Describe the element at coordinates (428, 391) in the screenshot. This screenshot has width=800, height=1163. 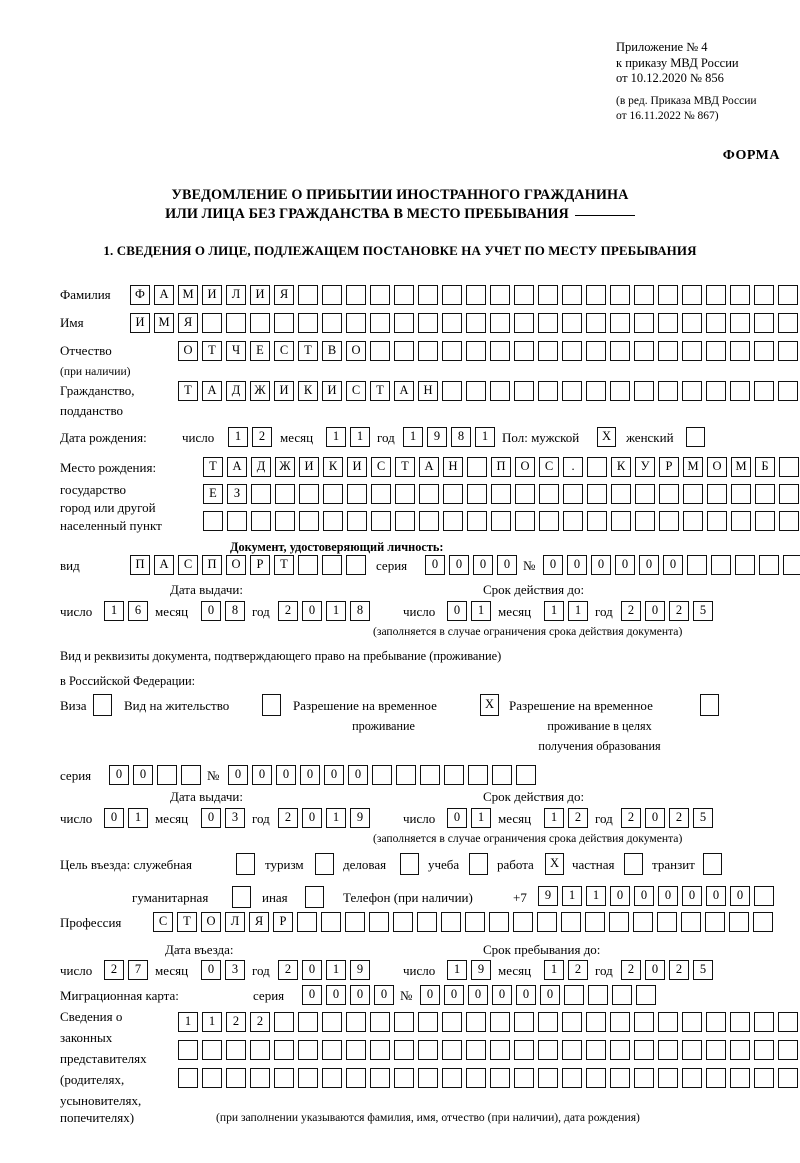
I see `char-cell: Н` at that location.